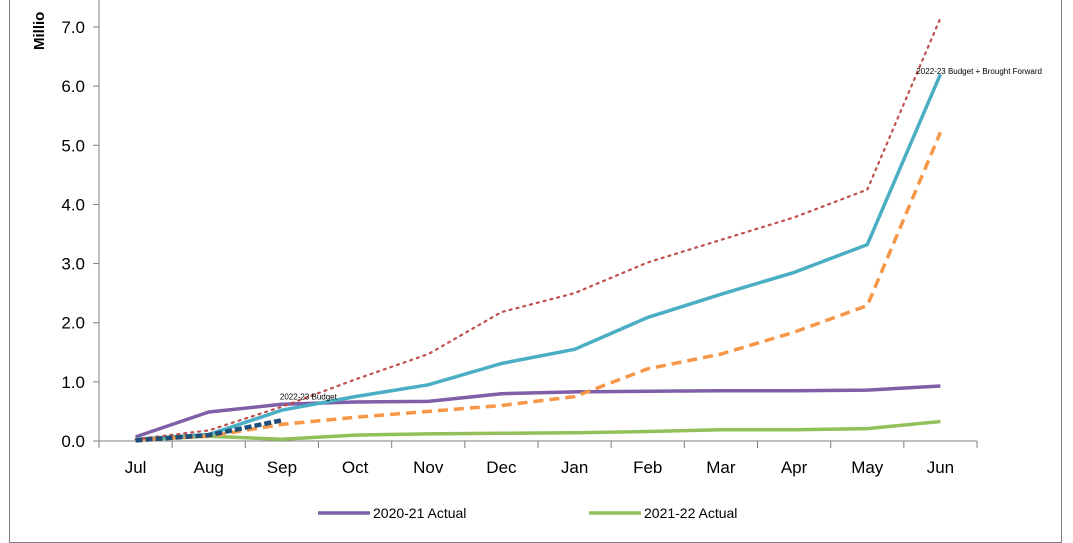  I want to click on y-tick-label: 3.0, so click(73, 264).